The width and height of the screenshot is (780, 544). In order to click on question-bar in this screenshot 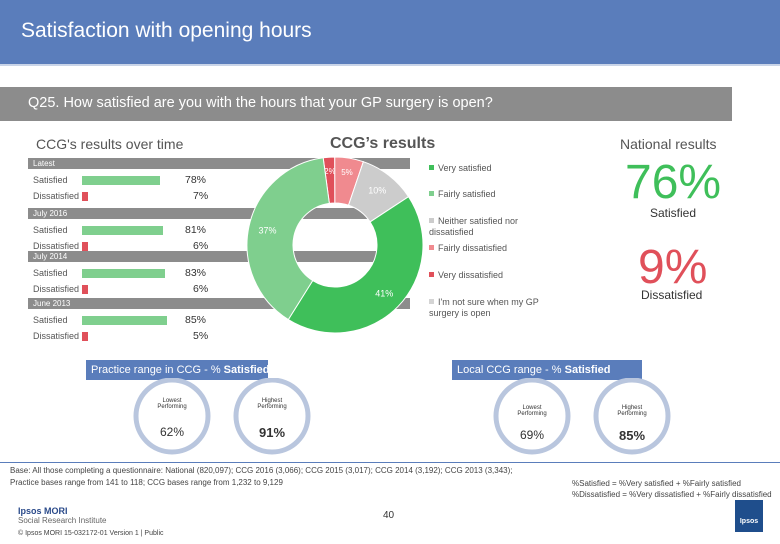, I will do `click(366, 104)`.